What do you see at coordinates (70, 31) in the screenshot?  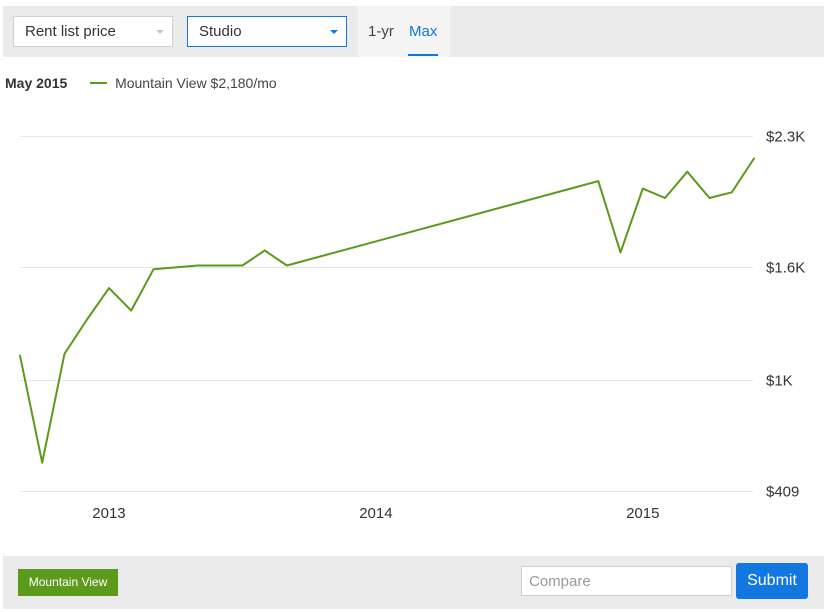 I see `metric-select-value: Rent list price` at bounding box center [70, 31].